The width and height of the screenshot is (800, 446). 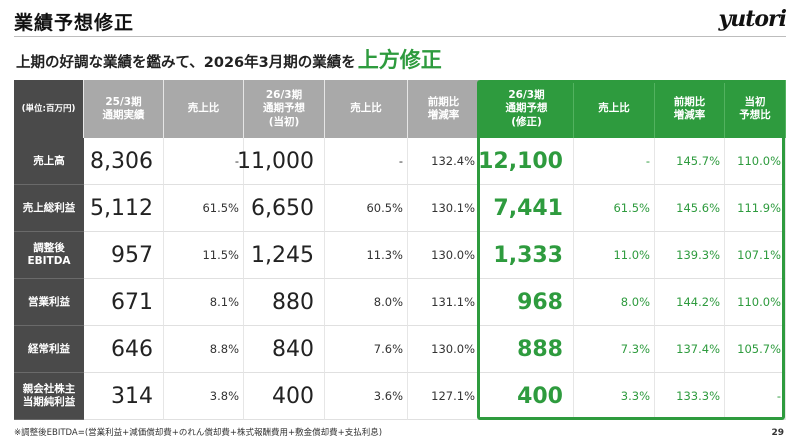 I want to click on table-cell: 314, so click(x=124, y=396).